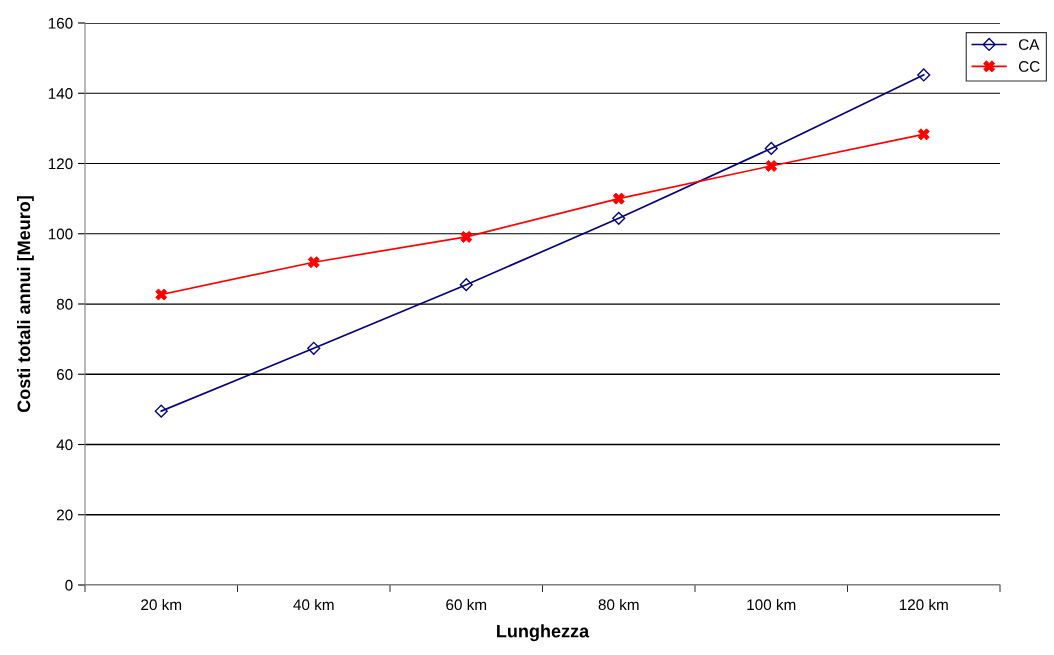 This screenshot has width=1054, height=655. Describe the element at coordinates (69, 585) in the screenshot. I see `y-tick-label: 0` at that location.